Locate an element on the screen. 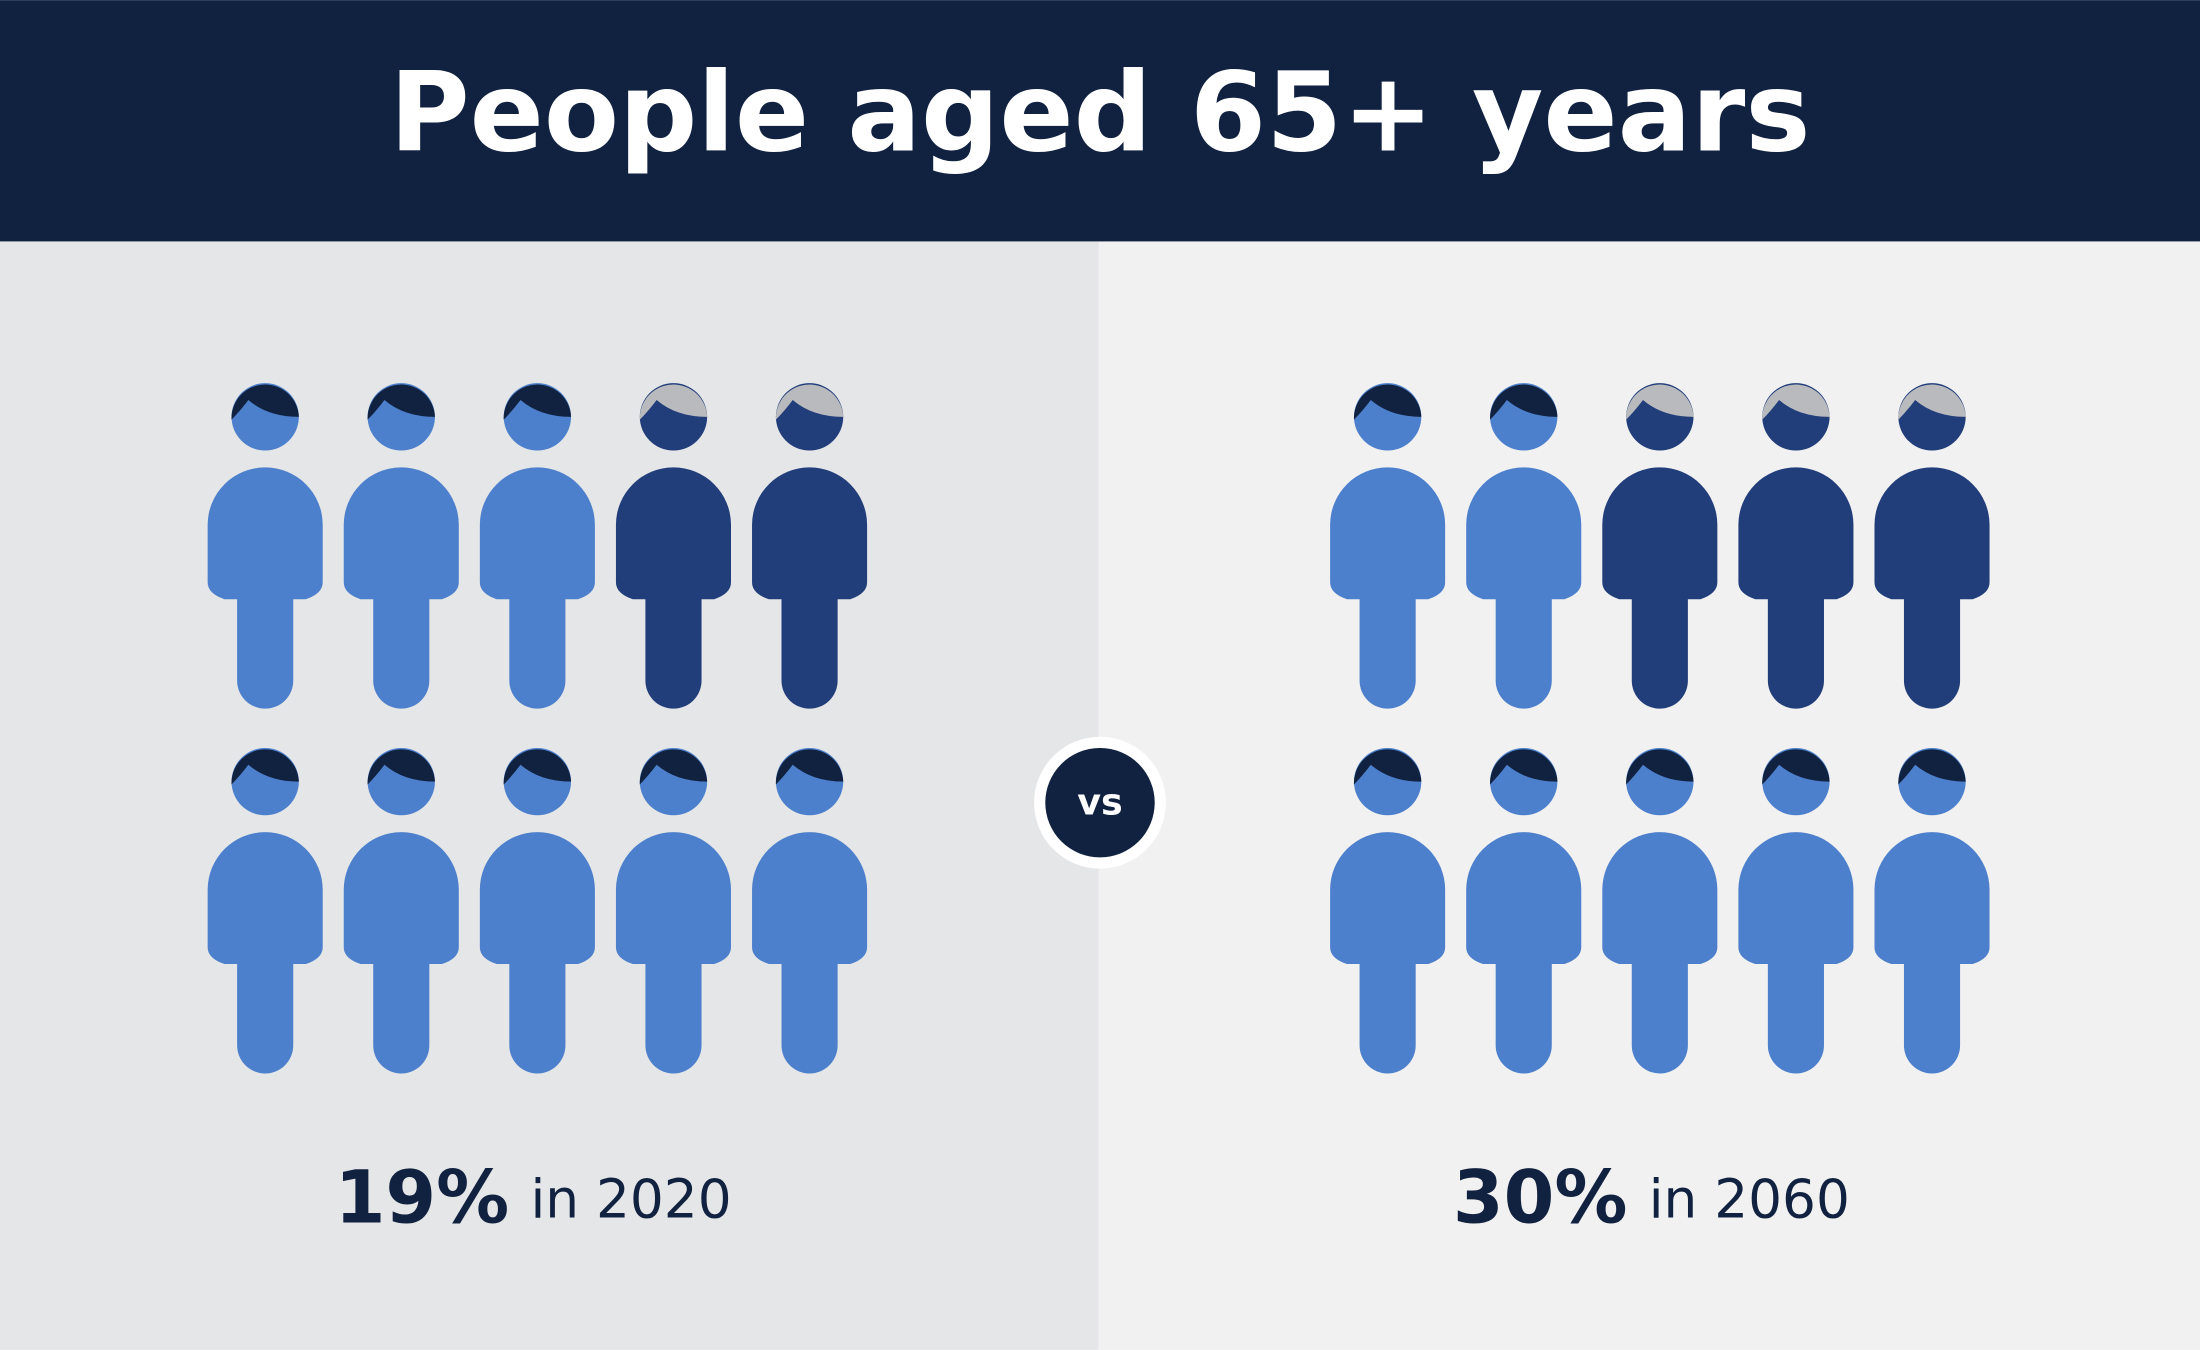 Image resolution: width=2200 pixels, height=1350 pixels. panel-label: 19% in 2020 is located at coordinates (533, 1198).